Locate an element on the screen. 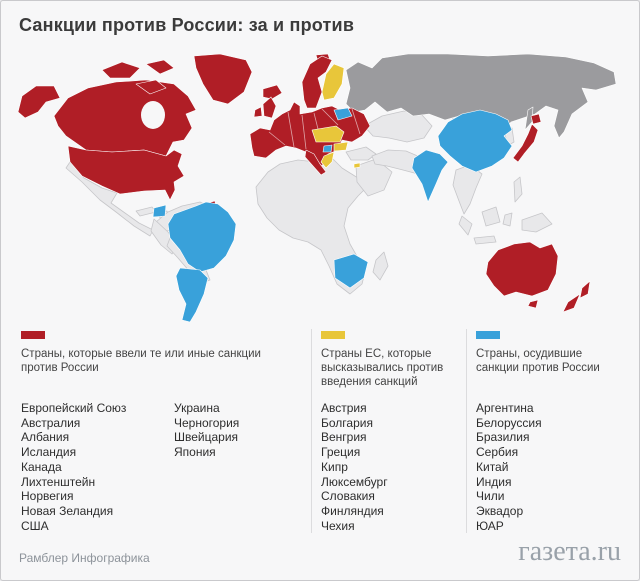 The height and width of the screenshot is (581, 640). region-greenland is located at coordinates (223, 79).